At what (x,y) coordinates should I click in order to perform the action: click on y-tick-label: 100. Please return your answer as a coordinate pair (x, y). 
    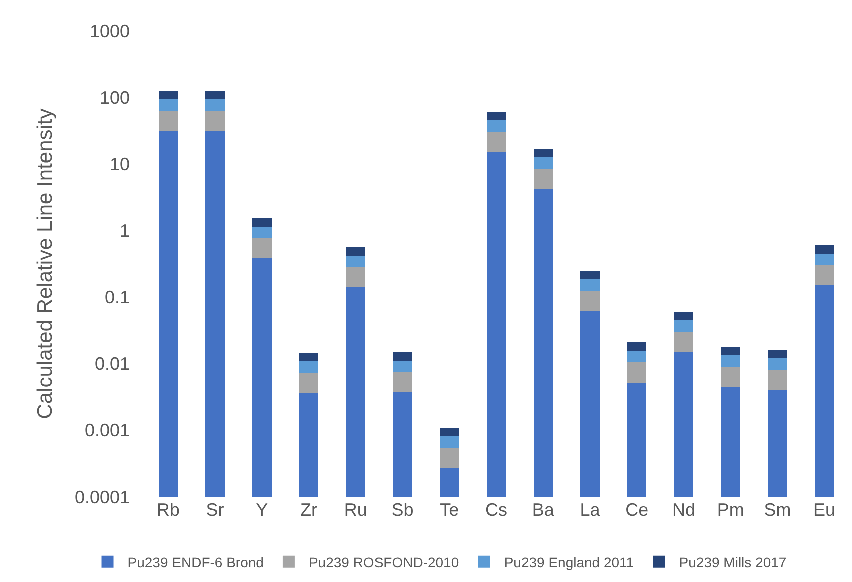
    Looking at the image, I should click on (115, 98).